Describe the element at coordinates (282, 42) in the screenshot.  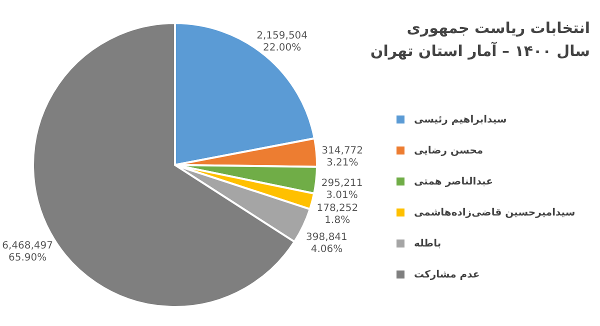
I see `data-label: 2,159,504 22.00%` at that location.